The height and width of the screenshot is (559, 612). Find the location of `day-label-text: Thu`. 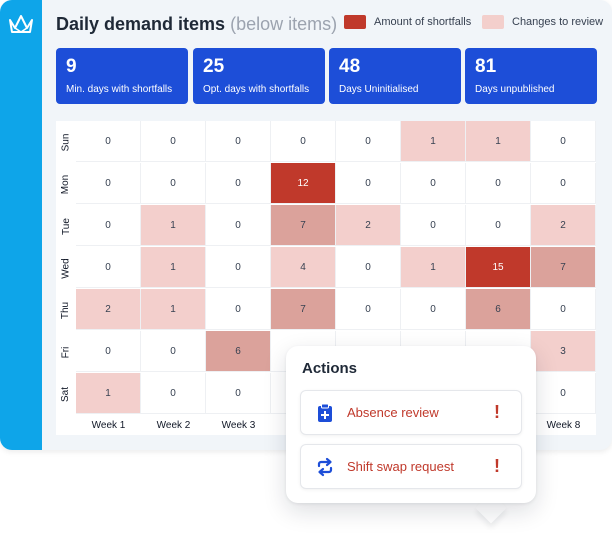

day-label-text: Thu is located at coordinates (66, 310).